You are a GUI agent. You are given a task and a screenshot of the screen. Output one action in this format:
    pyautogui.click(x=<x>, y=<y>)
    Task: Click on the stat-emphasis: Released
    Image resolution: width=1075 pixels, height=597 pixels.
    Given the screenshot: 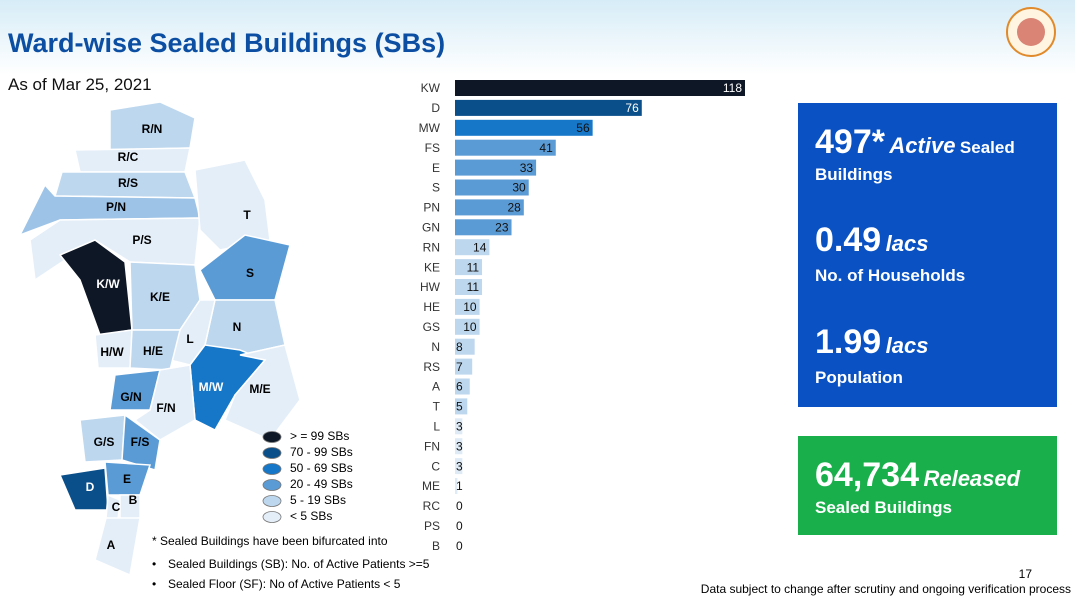 What is the action you would take?
    pyautogui.click(x=972, y=478)
    